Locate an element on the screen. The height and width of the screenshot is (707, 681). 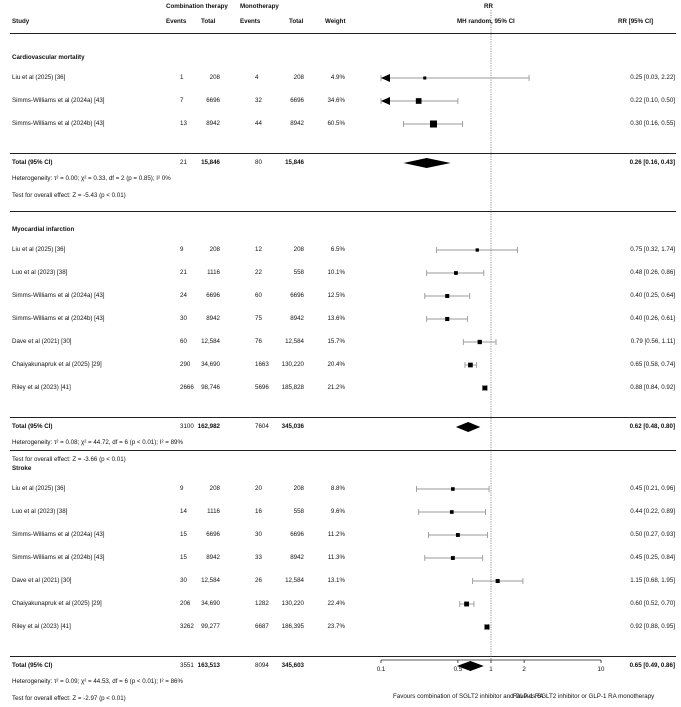
total-events-monotherapy: 7604 is located at coordinates (262, 426).